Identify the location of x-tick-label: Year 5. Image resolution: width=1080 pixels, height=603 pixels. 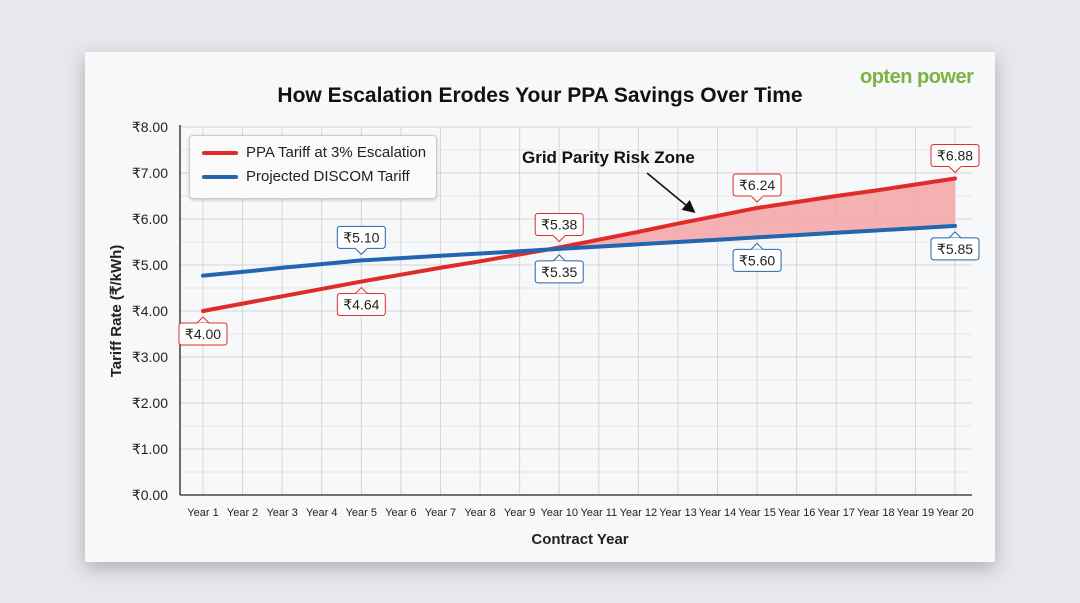
(361, 513).